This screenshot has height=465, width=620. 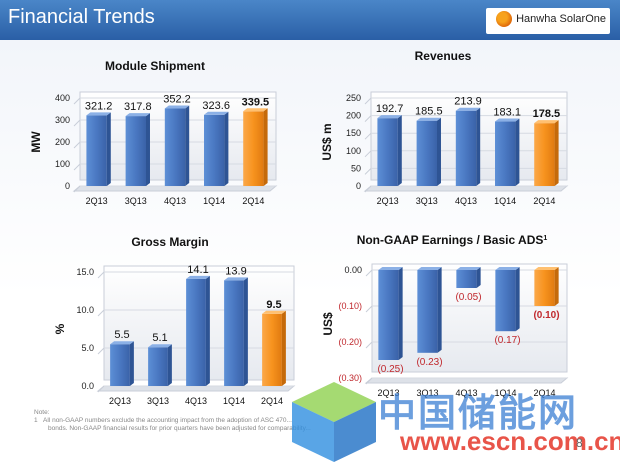 What do you see at coordinates (175, 188) in the screenshot?
I see `plot-floor` at bounding box center [175, 188].